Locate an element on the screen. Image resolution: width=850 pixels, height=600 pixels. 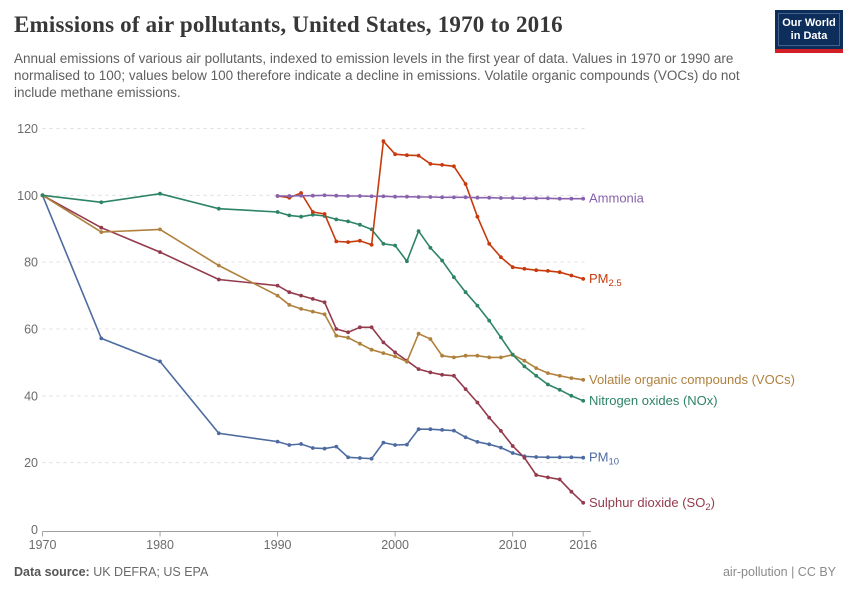
data-point-voc-2016 is located at coordinates (583, 379).